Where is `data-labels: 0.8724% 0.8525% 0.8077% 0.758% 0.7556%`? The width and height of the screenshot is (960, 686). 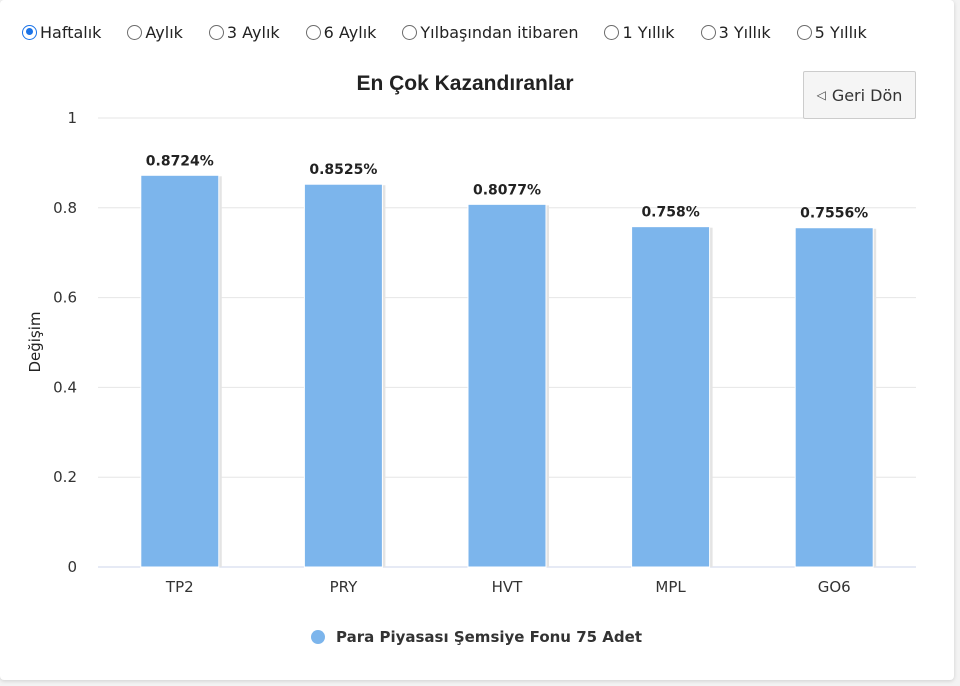
data-labels: 0.8724% 0.8525% 0.8077% 0.758% 0.7556% is located at coordinates (507, 187).